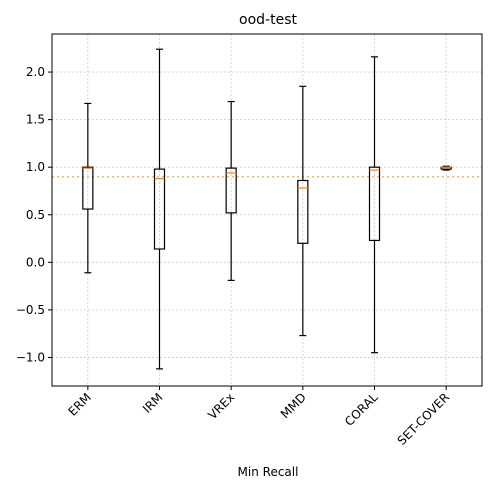  I want to click on box-set-cover, so click(446, 168).